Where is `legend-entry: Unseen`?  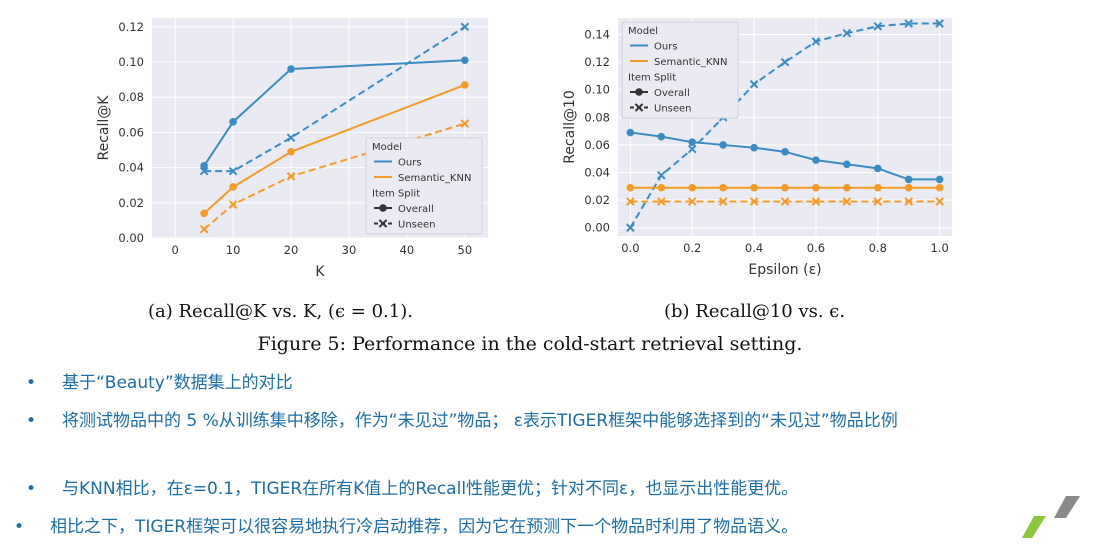 legend-entry: Unseen is located at coordinates (673, 109).